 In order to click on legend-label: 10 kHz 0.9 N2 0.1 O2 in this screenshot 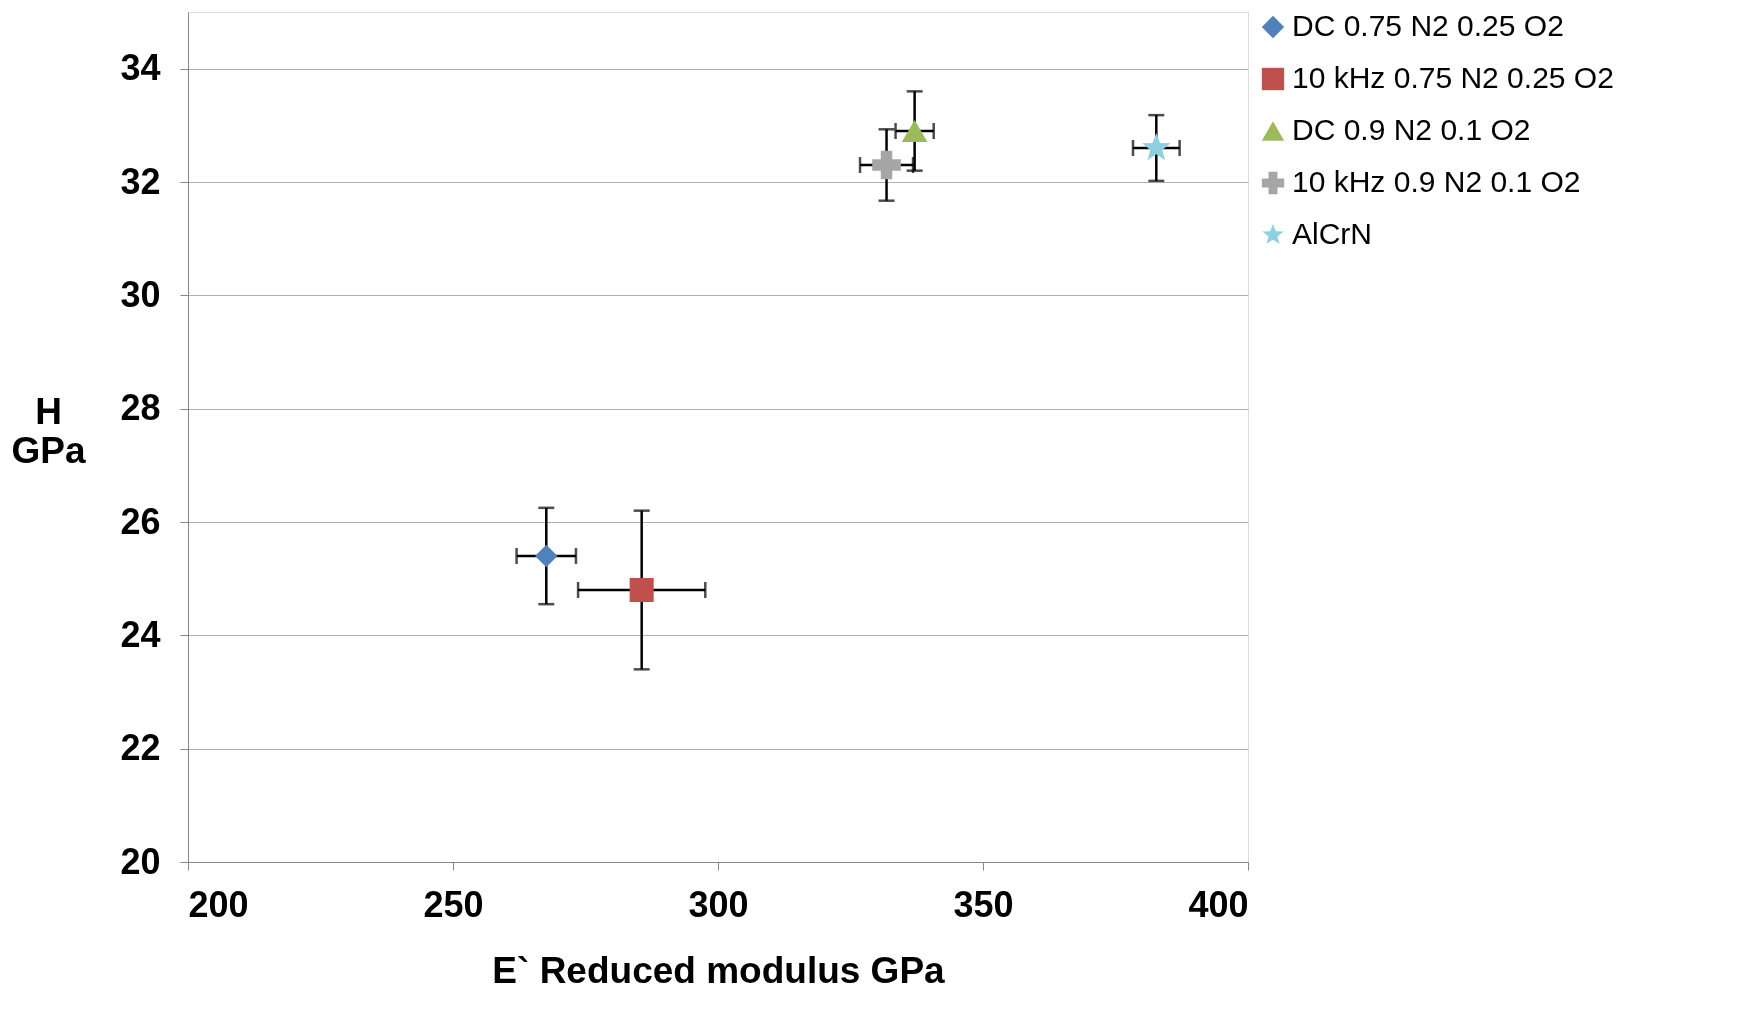, I will do `click(1436, 181)`.